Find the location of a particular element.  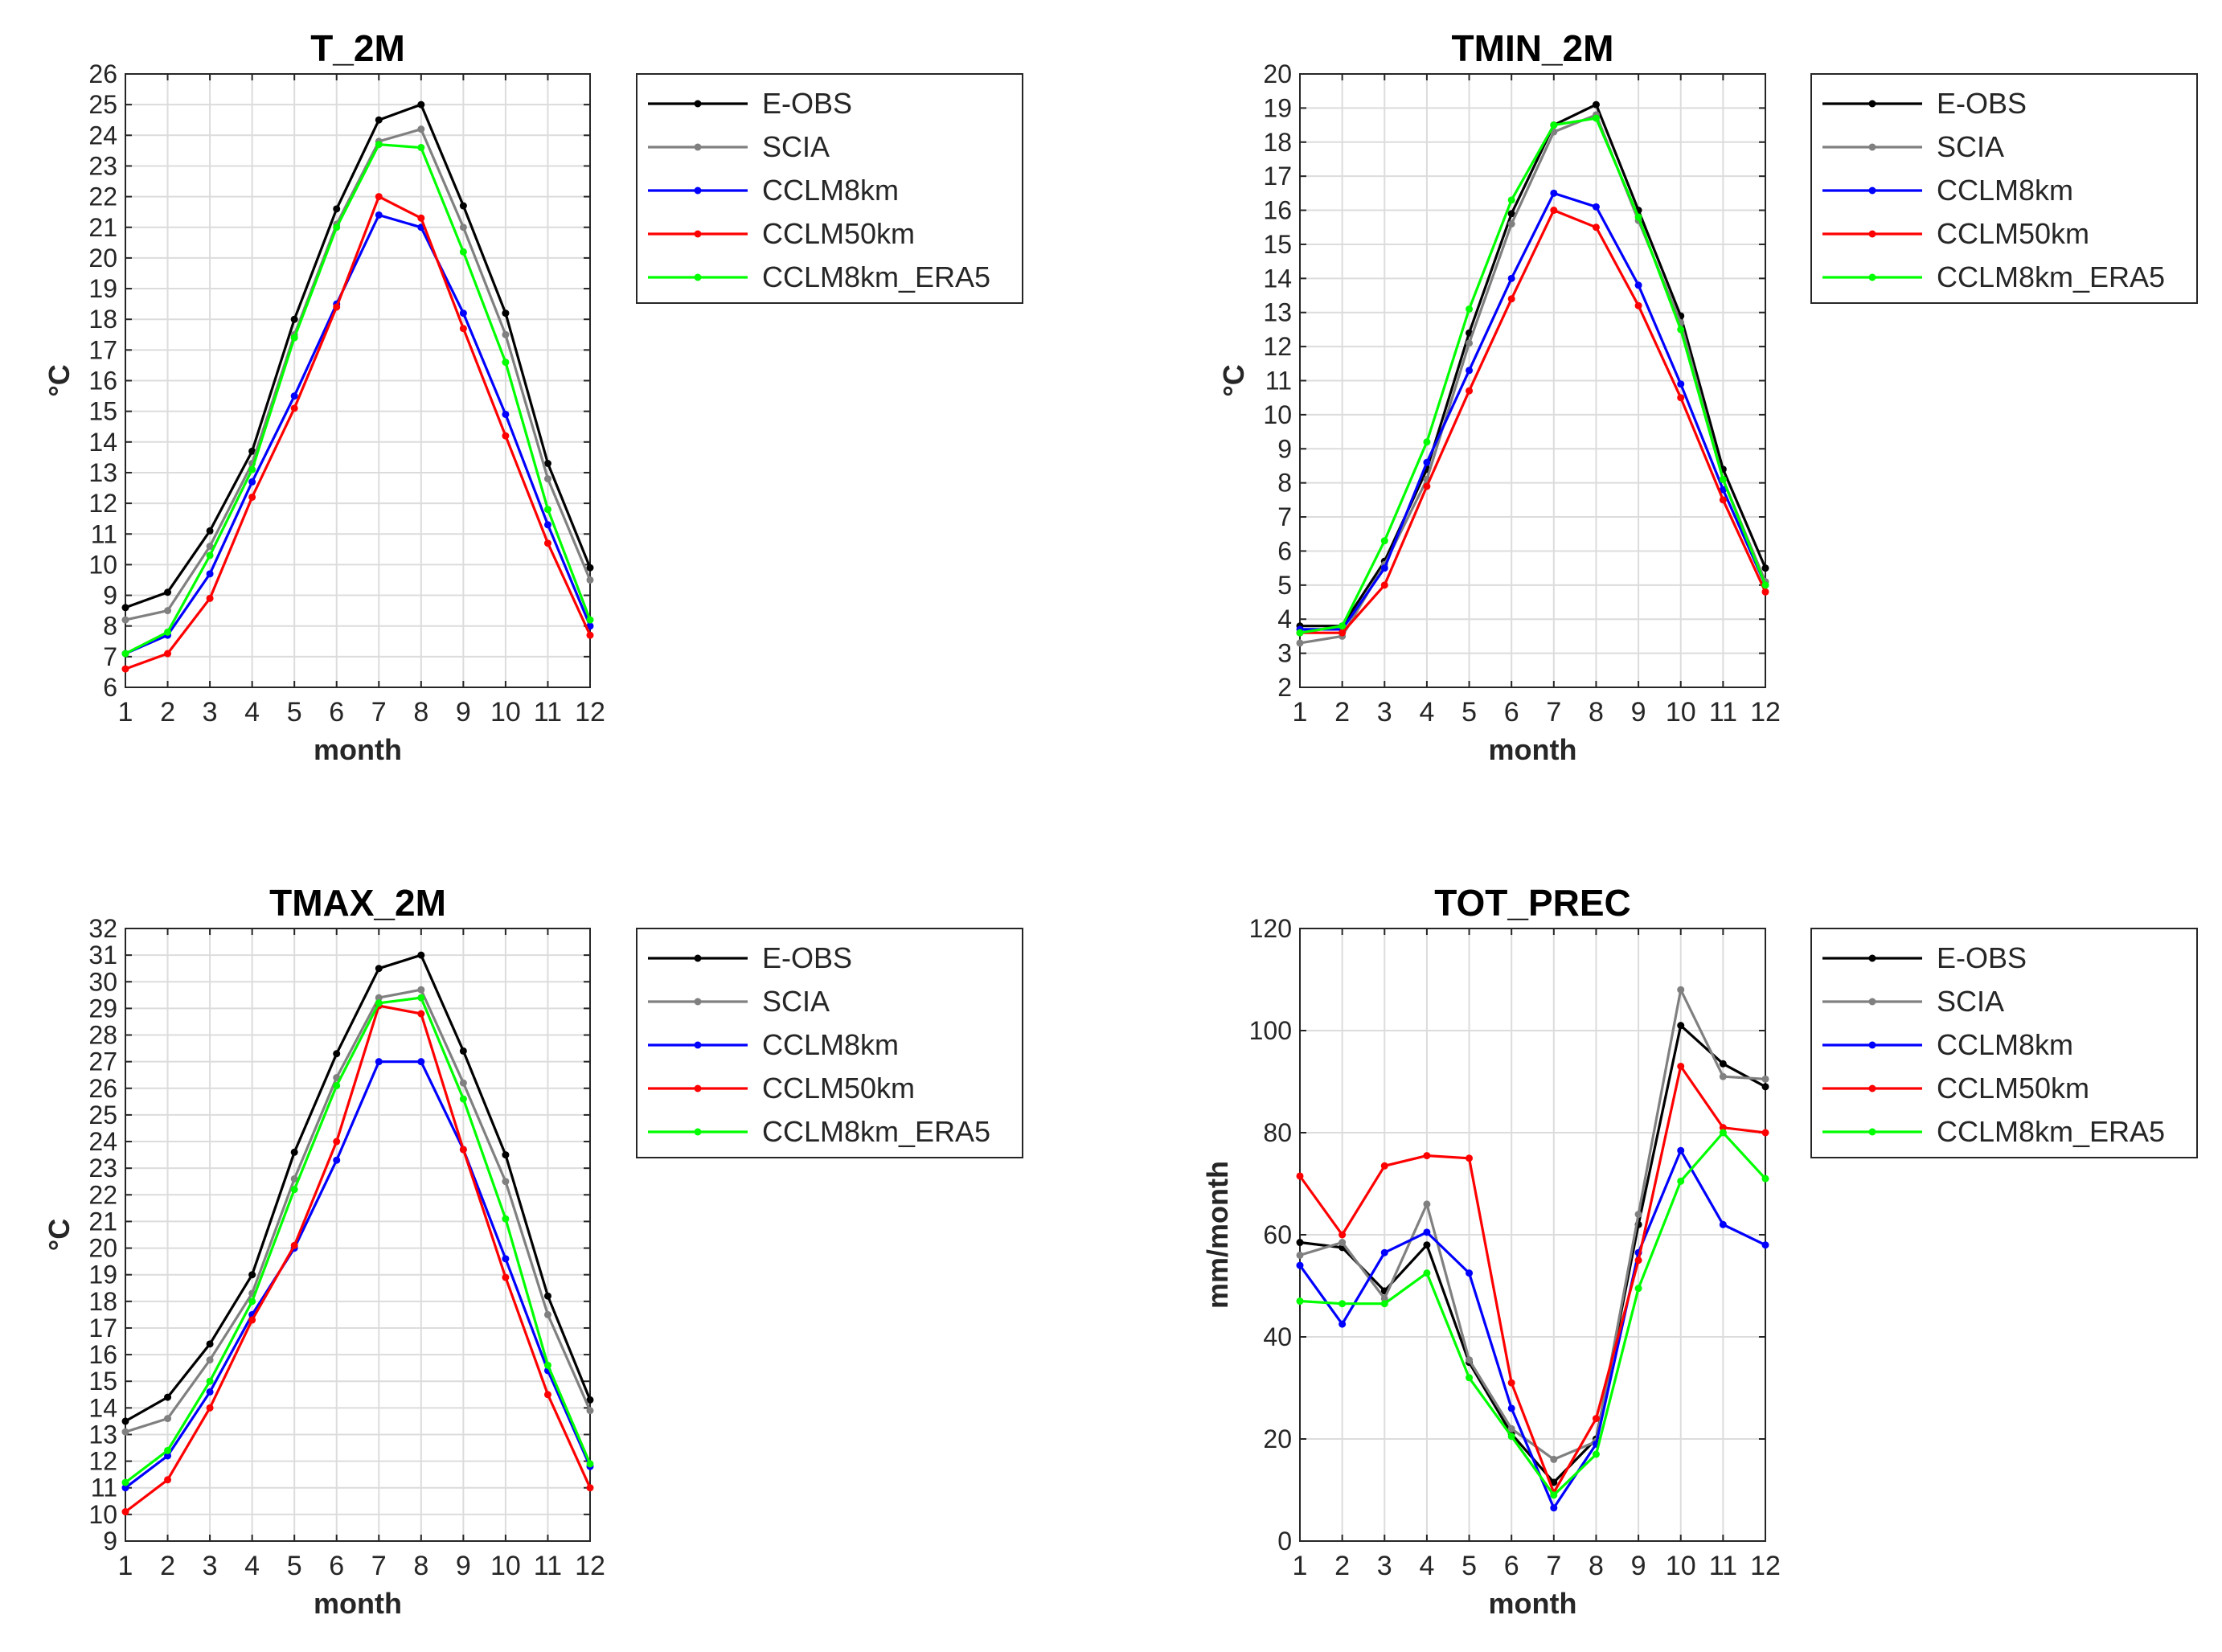

y-tick-label: 120 is located at coordinates (1270, 928).